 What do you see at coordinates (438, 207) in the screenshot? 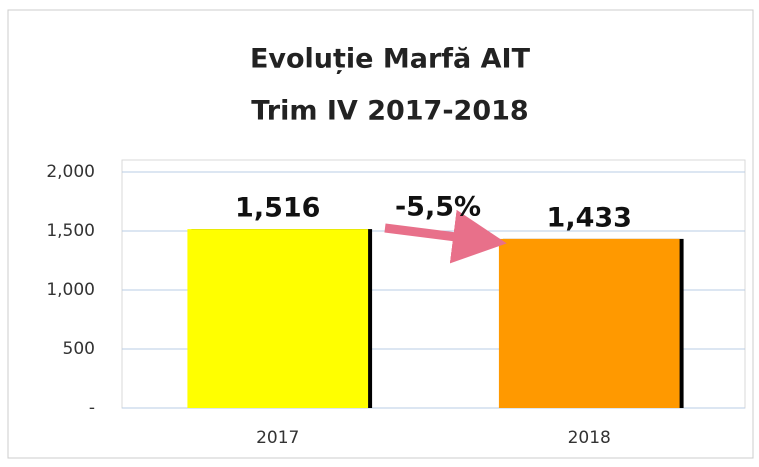
I see `annotation: -5,5%` at bounding box center [438, 207].